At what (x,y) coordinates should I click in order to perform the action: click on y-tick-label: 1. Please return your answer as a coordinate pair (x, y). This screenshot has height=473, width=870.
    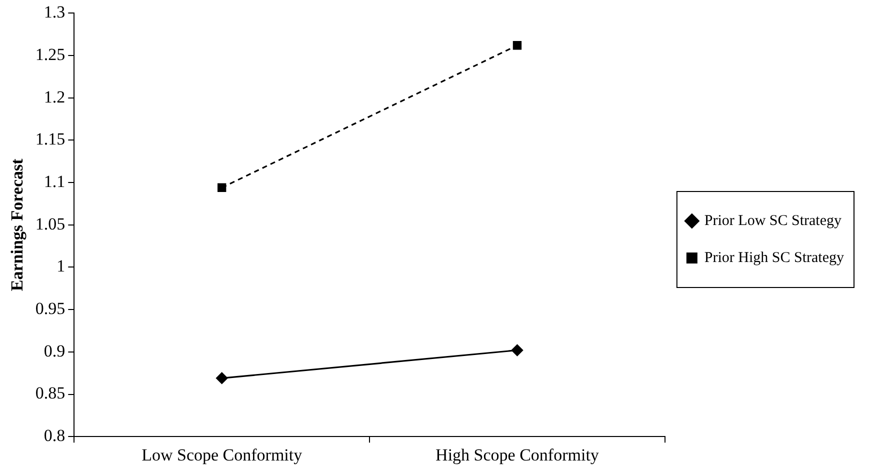
    Looking at the image, I should click on (61, 266).